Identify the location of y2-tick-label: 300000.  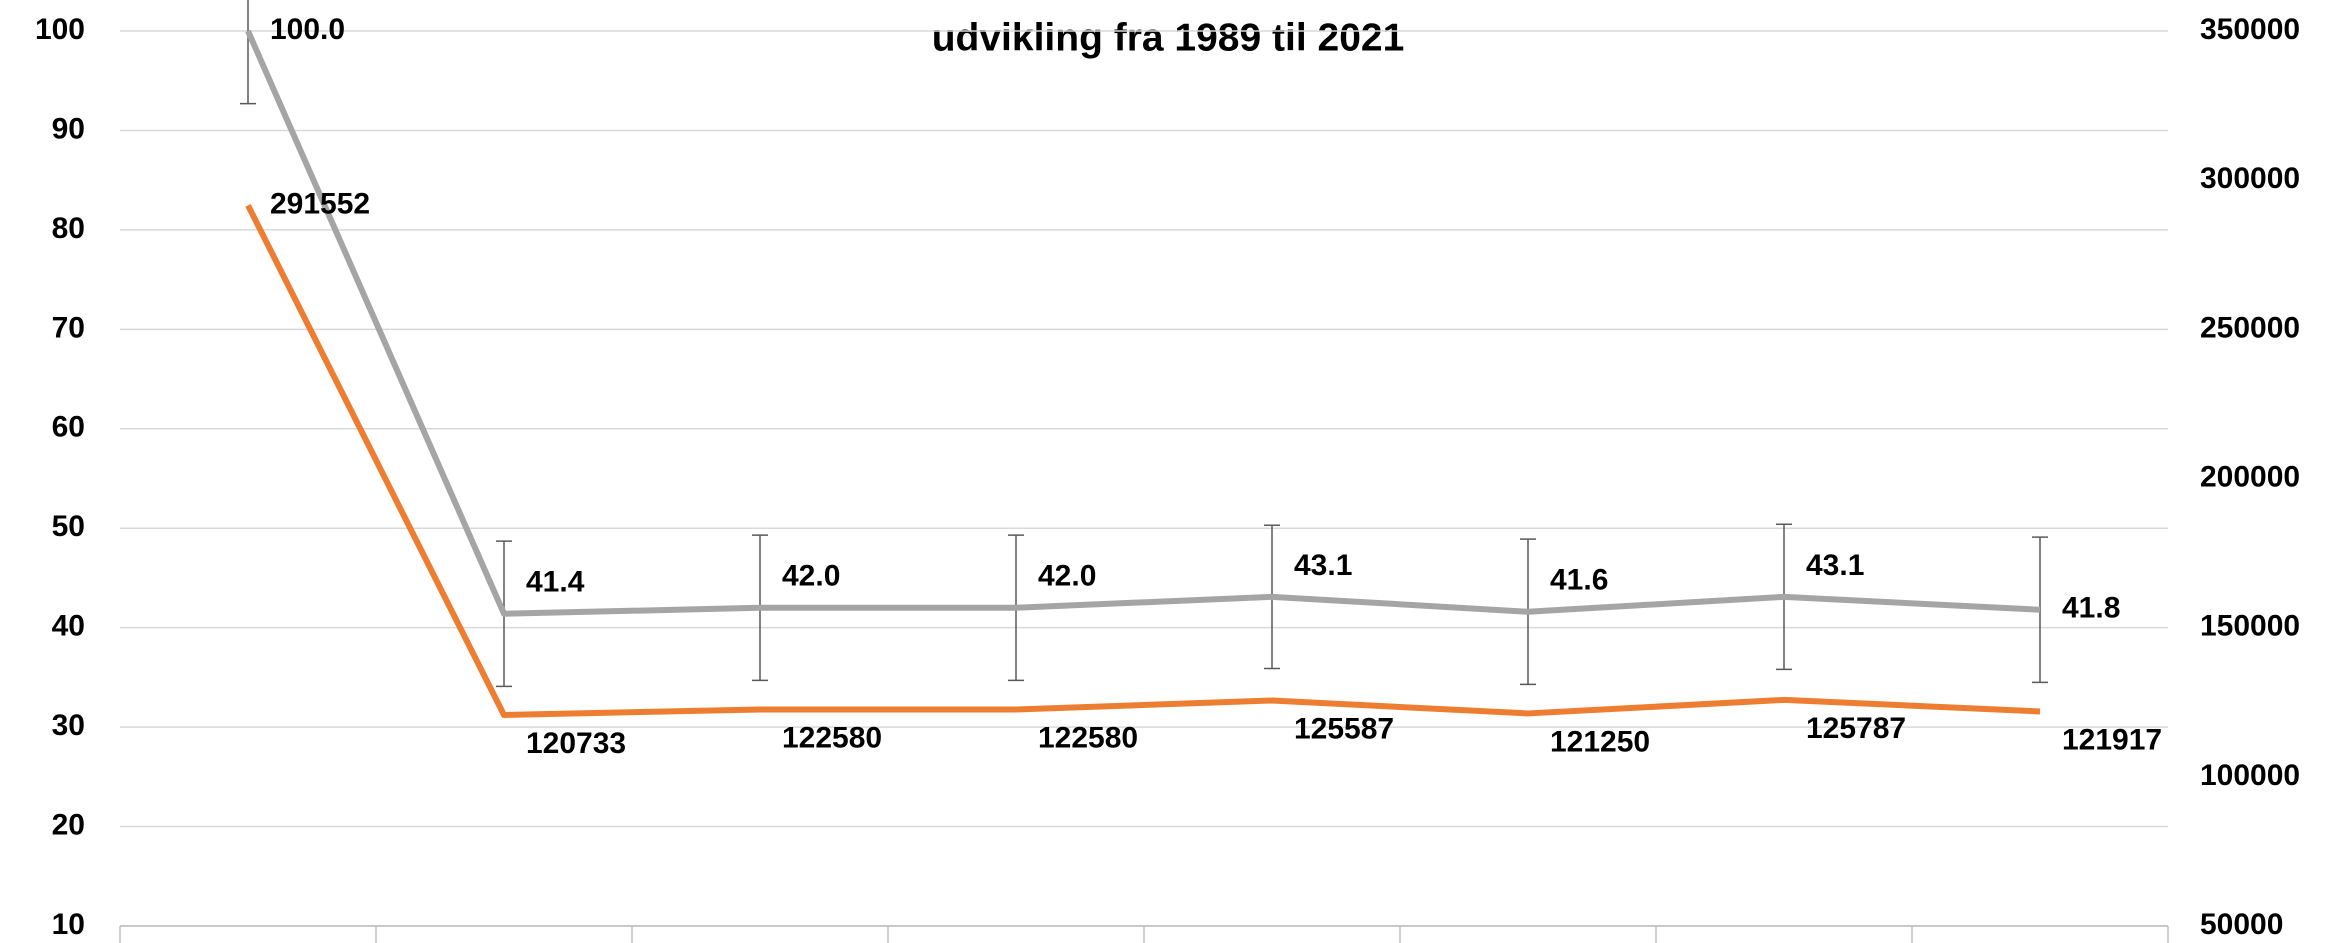
(2250, 178).